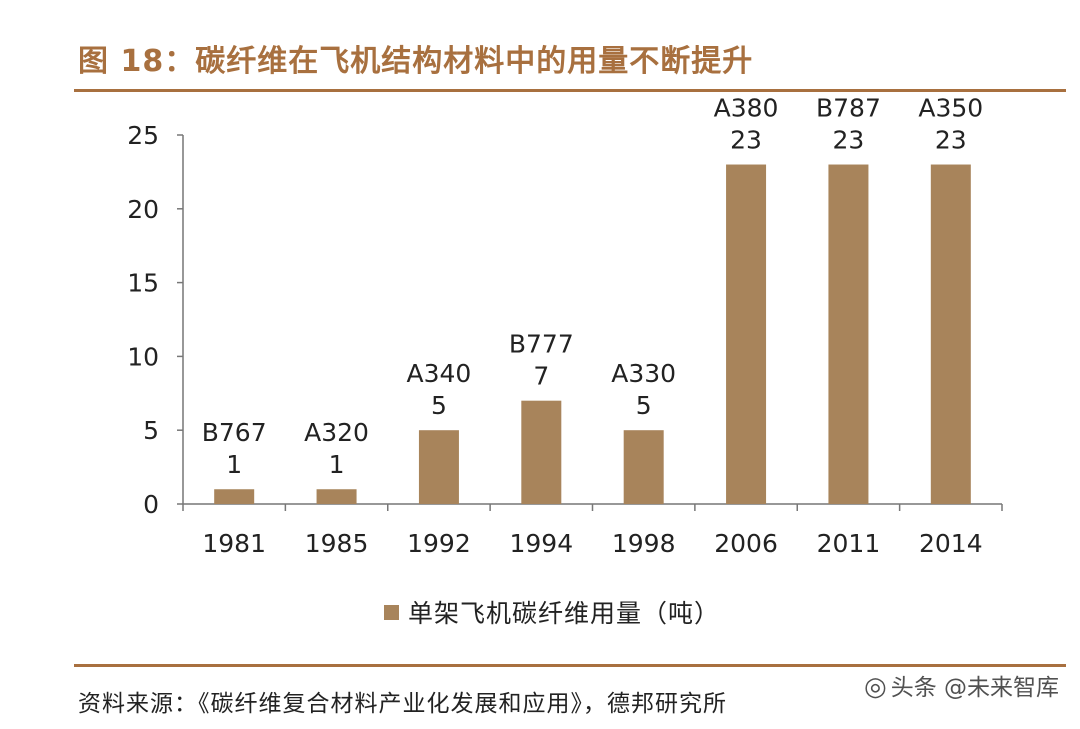  I want to click on wechat-icon: ◎, so click(875, 687).